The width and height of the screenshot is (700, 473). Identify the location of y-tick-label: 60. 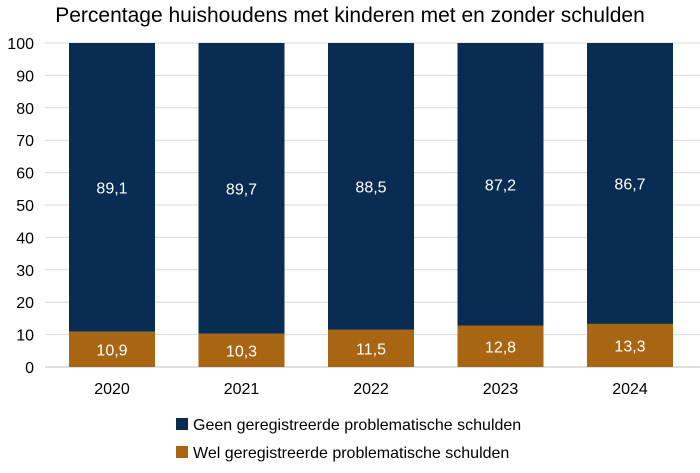
(25, 174).